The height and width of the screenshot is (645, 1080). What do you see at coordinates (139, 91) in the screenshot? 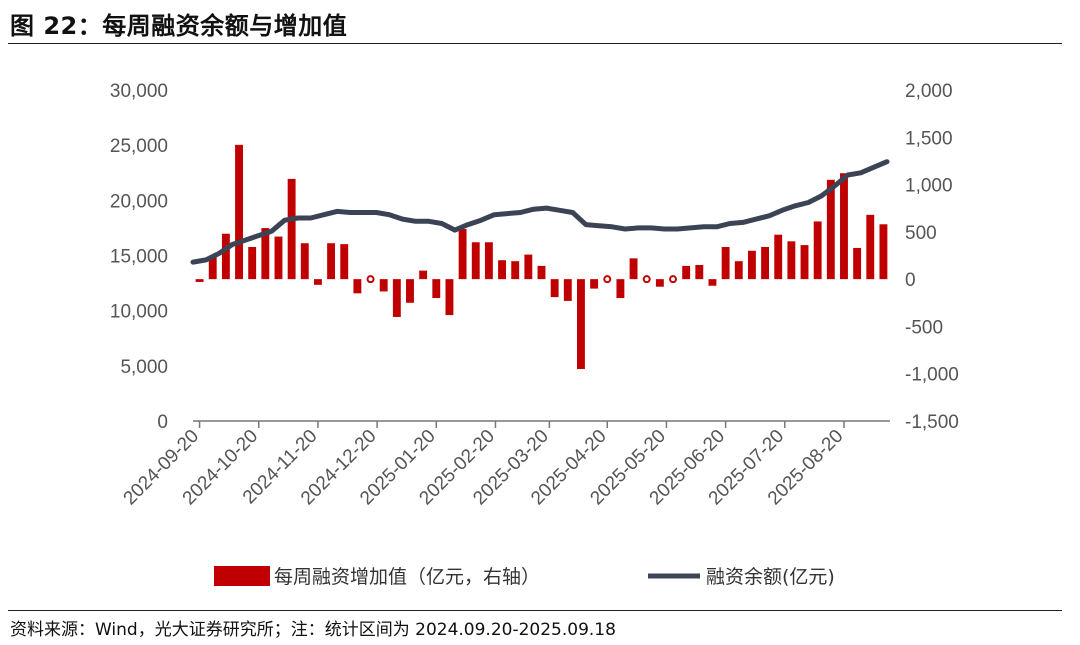
I see `left-tick-label: 30,000` at bounding box center [139, 91].